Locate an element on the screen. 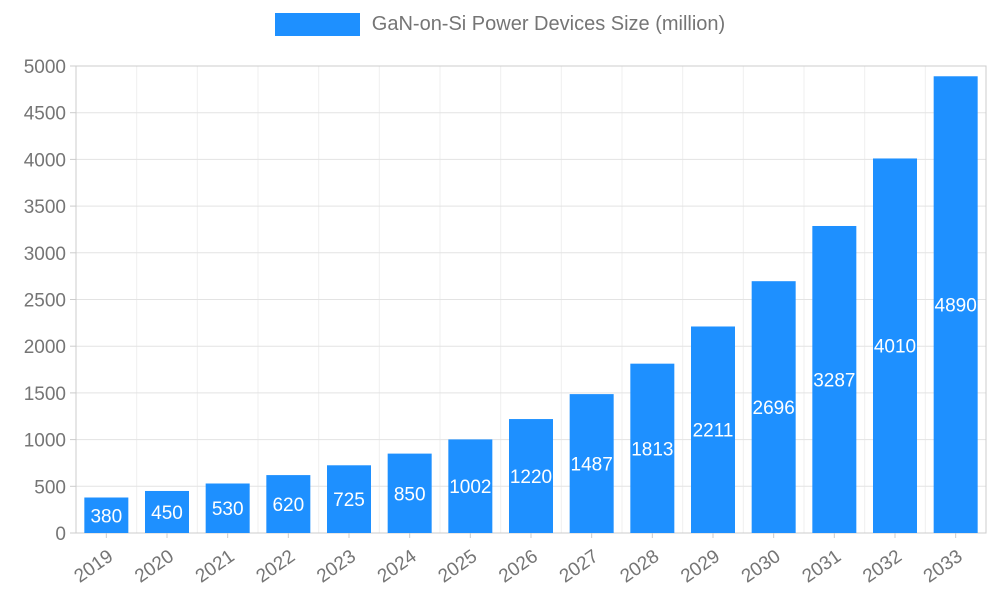 The width and height of the screenshot is (1000, 600). y-tick-label: 1000 is located at coordinates (45, 441).